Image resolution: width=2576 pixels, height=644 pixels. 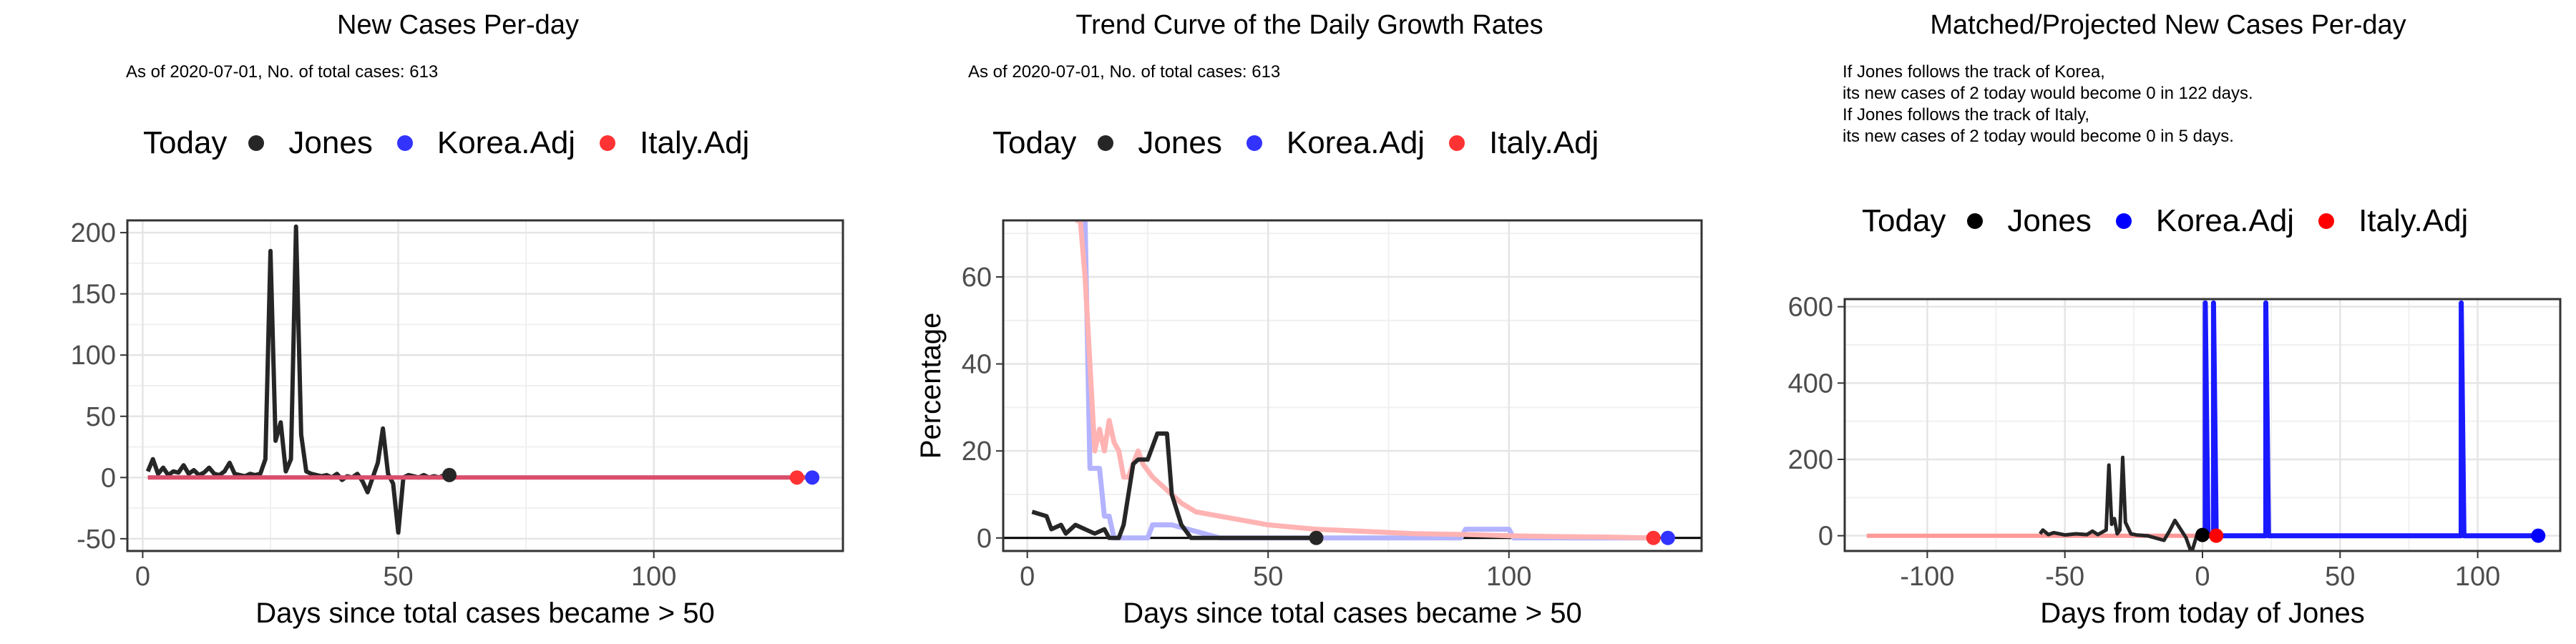 What do you see at coordinates (1309, 25) in the screenshot?
I see `chart-title-2: Trend Curve of the Daily Growth Rates` at bounding box center [1309, 25].